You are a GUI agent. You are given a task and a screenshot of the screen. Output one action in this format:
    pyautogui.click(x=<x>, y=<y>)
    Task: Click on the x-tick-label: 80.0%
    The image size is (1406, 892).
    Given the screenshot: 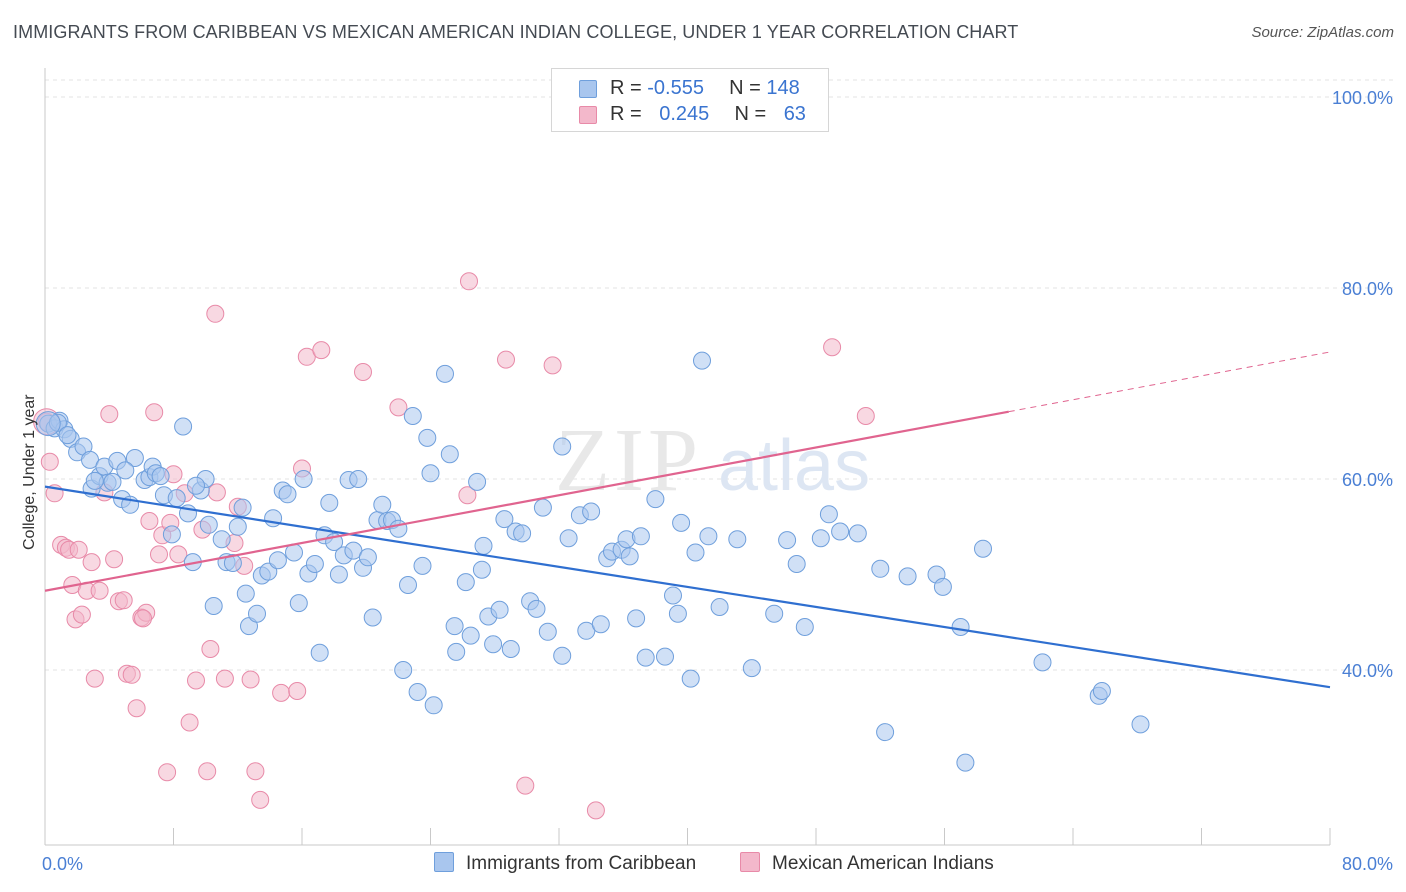 What is the action you would take?
    pyautogui.click(x=1367, y=864)
    